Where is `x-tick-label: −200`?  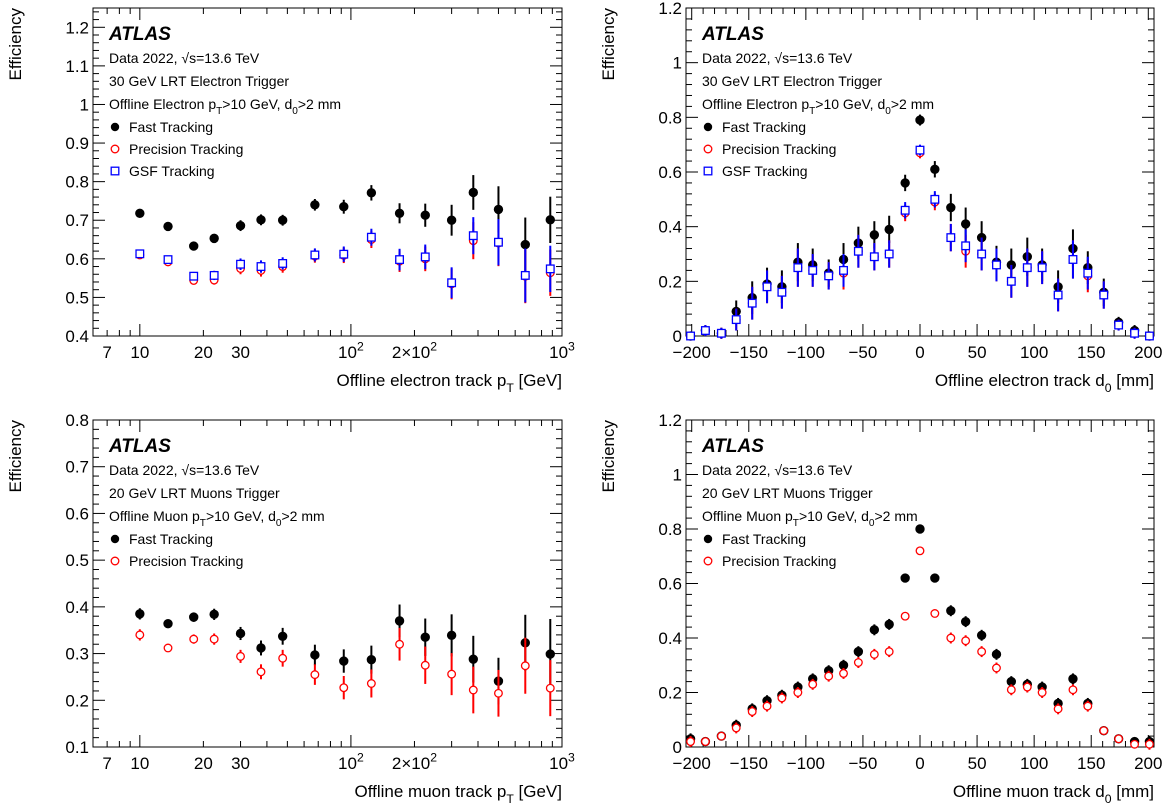
x-tick-label: −200 is located at coordinates (692, 763).